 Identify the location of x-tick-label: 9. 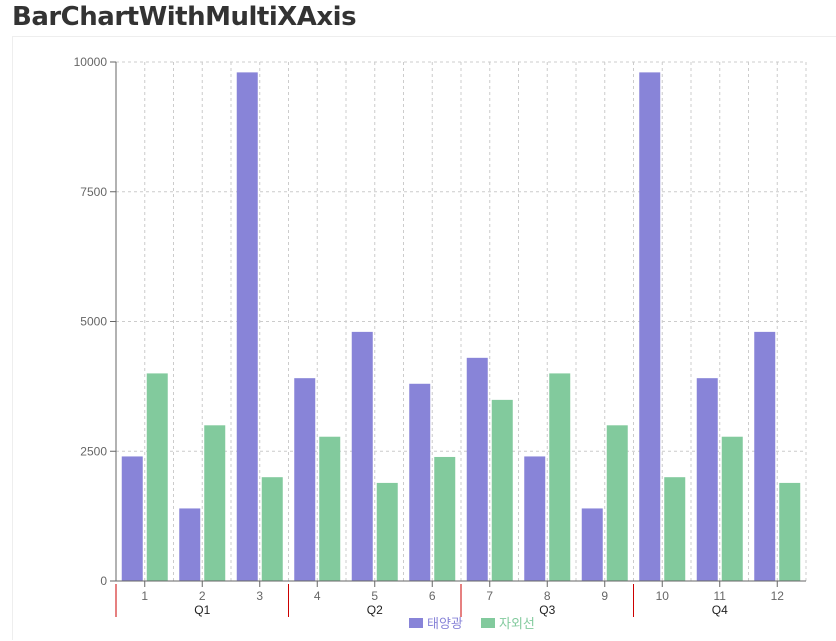
(604, 596).